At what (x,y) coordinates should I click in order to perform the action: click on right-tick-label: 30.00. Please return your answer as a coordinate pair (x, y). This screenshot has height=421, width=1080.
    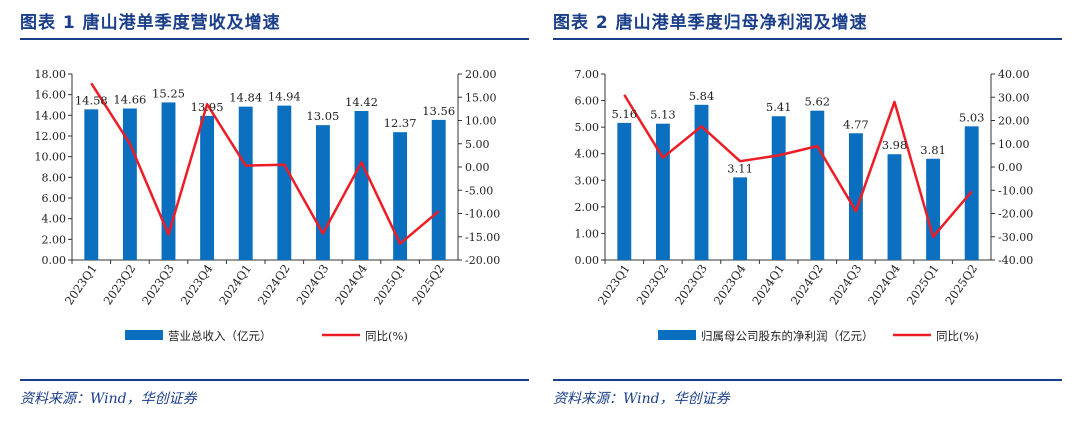
    Looking at the image, I should click on (1014, 97).